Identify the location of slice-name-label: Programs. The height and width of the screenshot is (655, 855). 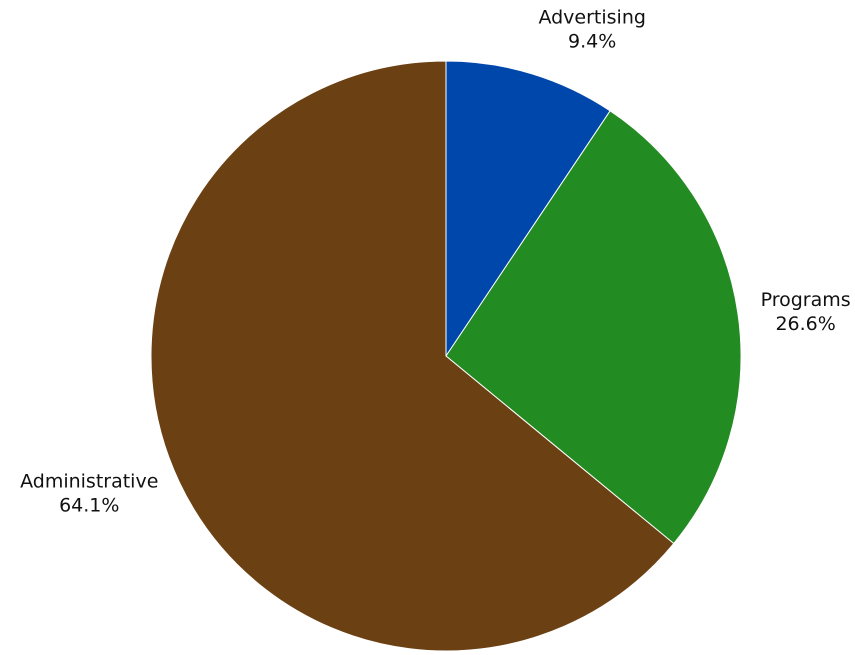
(806, 300).